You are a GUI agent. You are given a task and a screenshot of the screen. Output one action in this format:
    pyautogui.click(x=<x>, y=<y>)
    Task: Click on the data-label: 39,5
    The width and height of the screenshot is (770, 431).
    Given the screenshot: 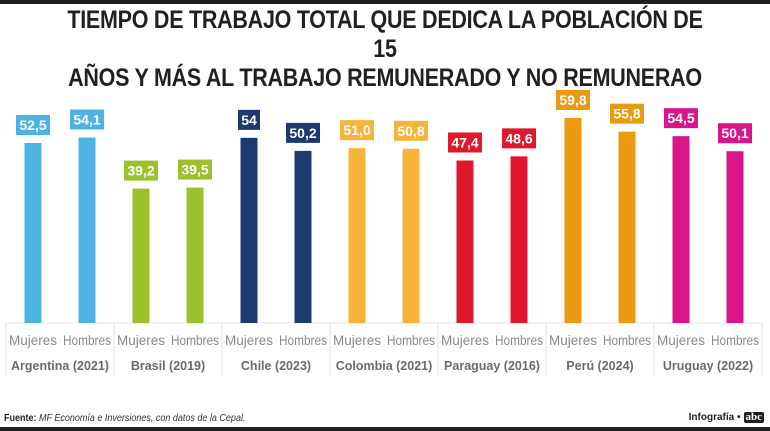 What is the action you would take?
    pyautogui.click(x=194, y=170)
    